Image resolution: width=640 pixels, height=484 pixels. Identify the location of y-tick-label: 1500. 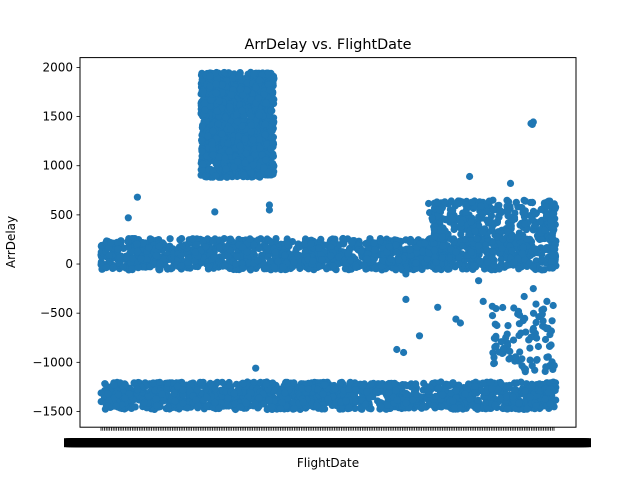
(57, 117).